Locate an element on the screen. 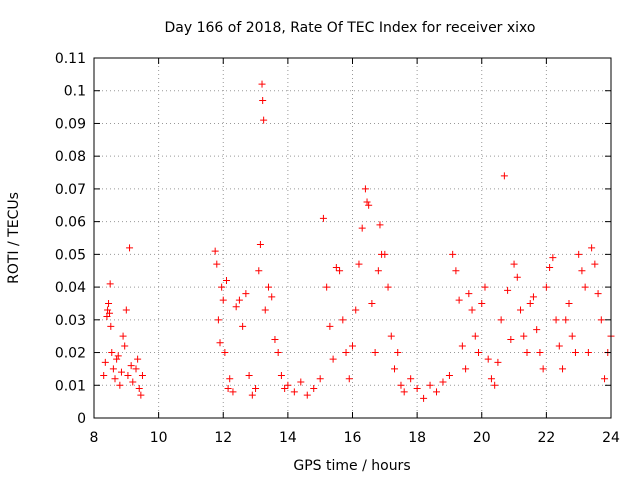  x-tick-label: 14 is located at coordinates (288, 438).